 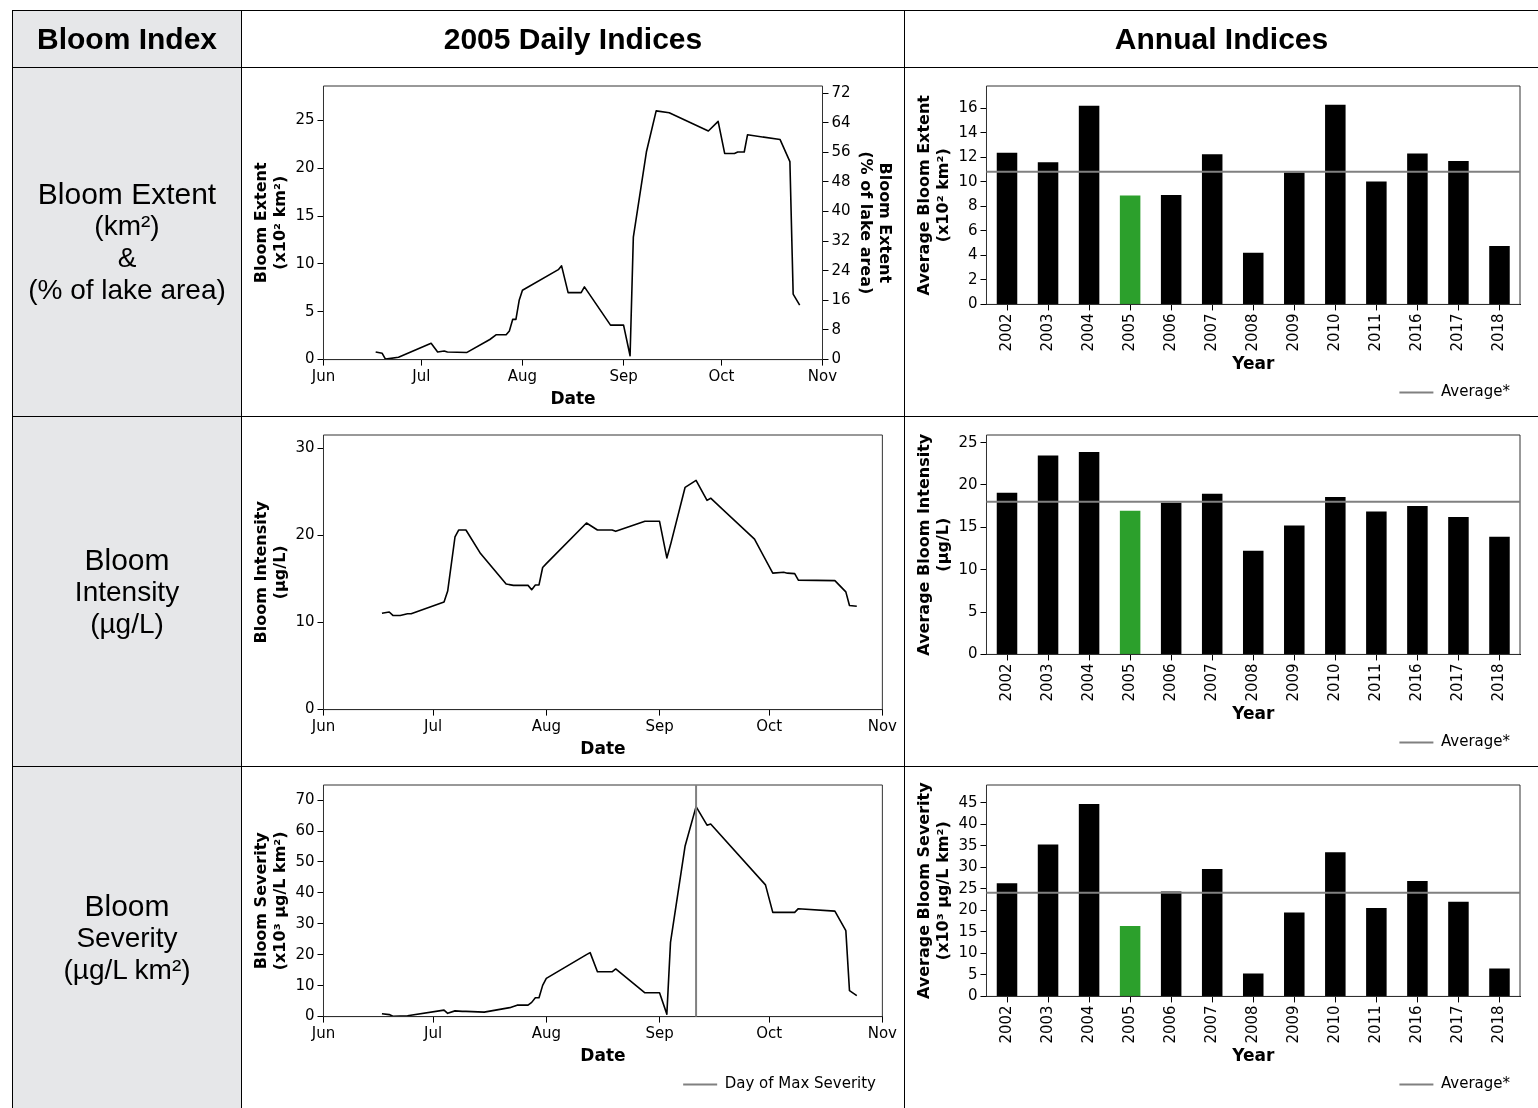 I want to click on y2-tick-label: 32, so click(x=841, y=240).